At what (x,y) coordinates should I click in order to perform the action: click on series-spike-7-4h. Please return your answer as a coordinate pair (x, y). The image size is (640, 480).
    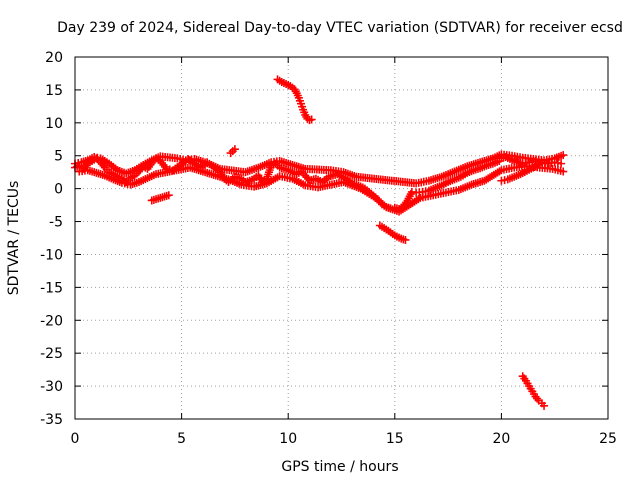
    Looking at the image, I should click on (232, 151).